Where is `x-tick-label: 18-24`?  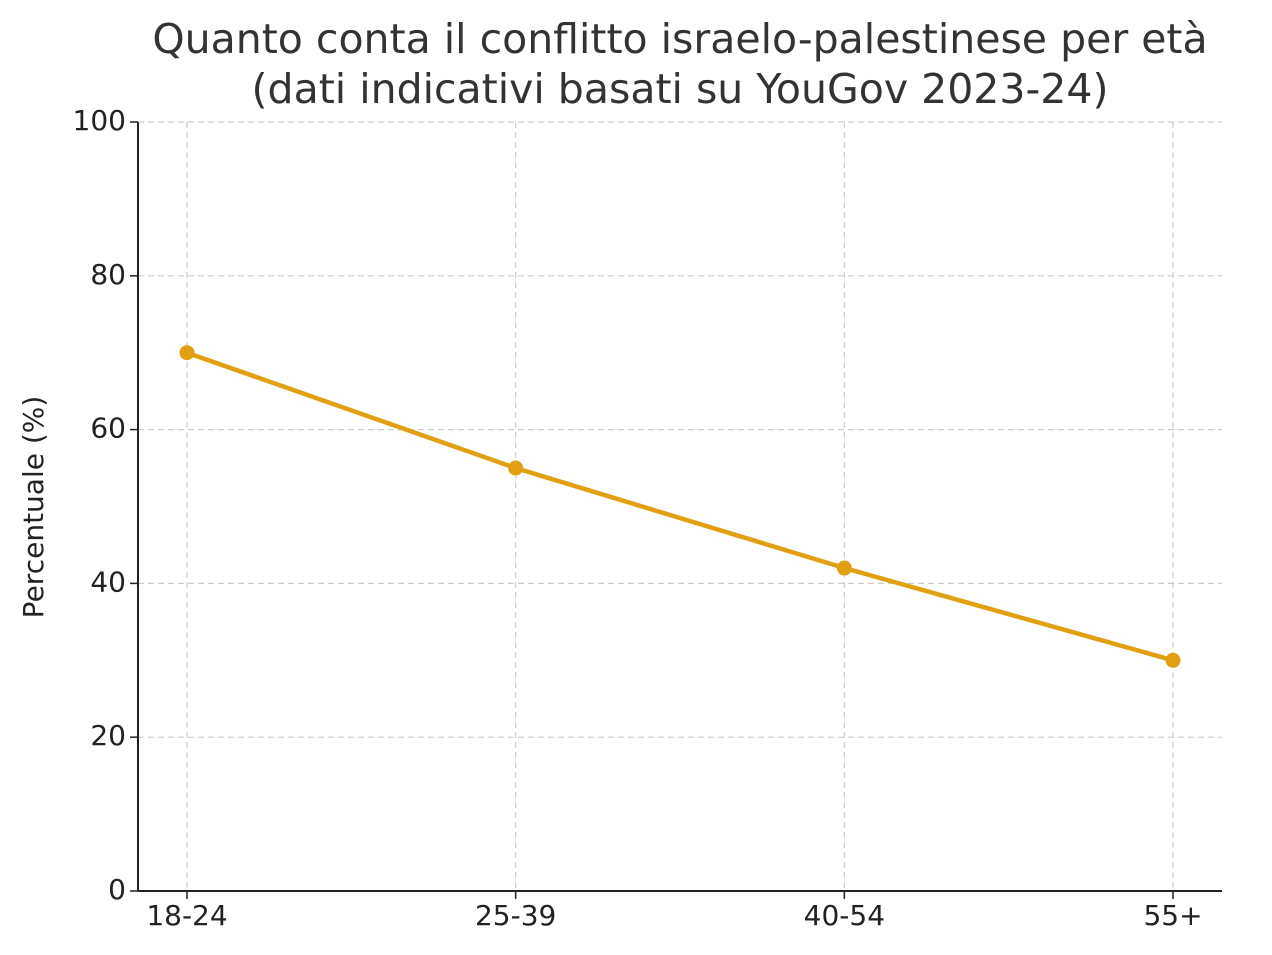
x-tick-label: 18-24 is located at coordinates (186, 915).